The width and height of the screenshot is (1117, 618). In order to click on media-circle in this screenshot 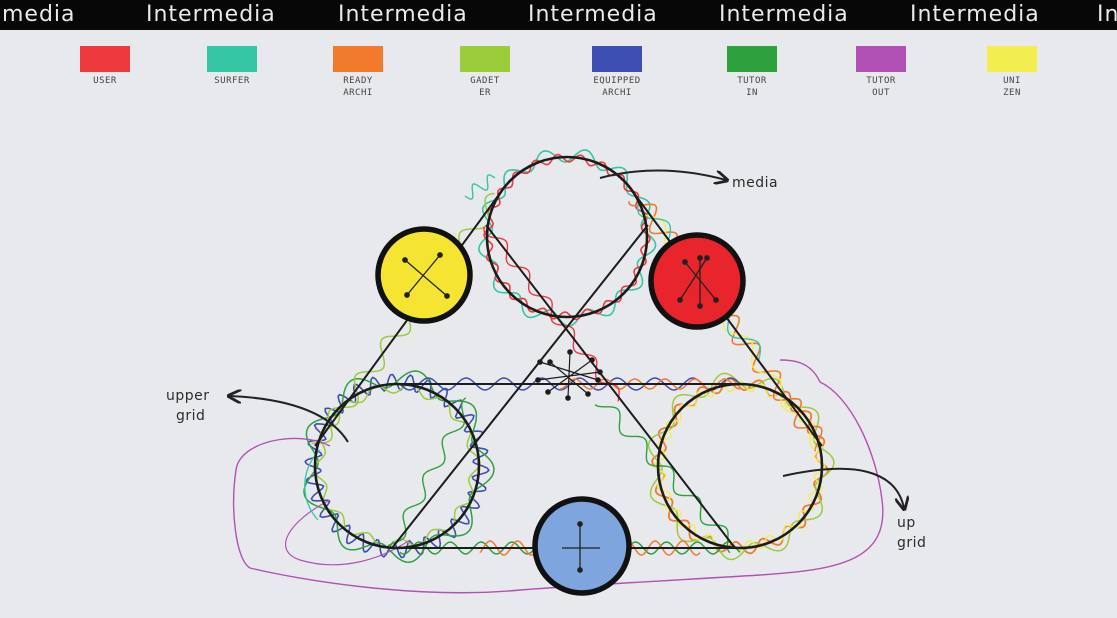, I will do `click(567, 237)`.